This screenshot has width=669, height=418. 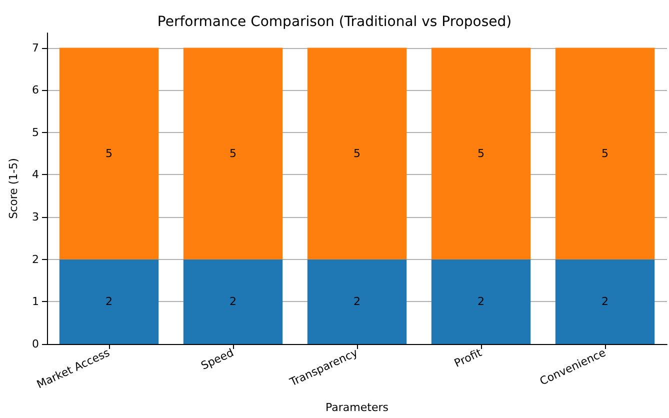 What do you see at coordinates (334, 22) in the screenshot?
I see `chart-title: Performance Comparison (Traditional vs Proposed)` at bounding box center [334, 22].